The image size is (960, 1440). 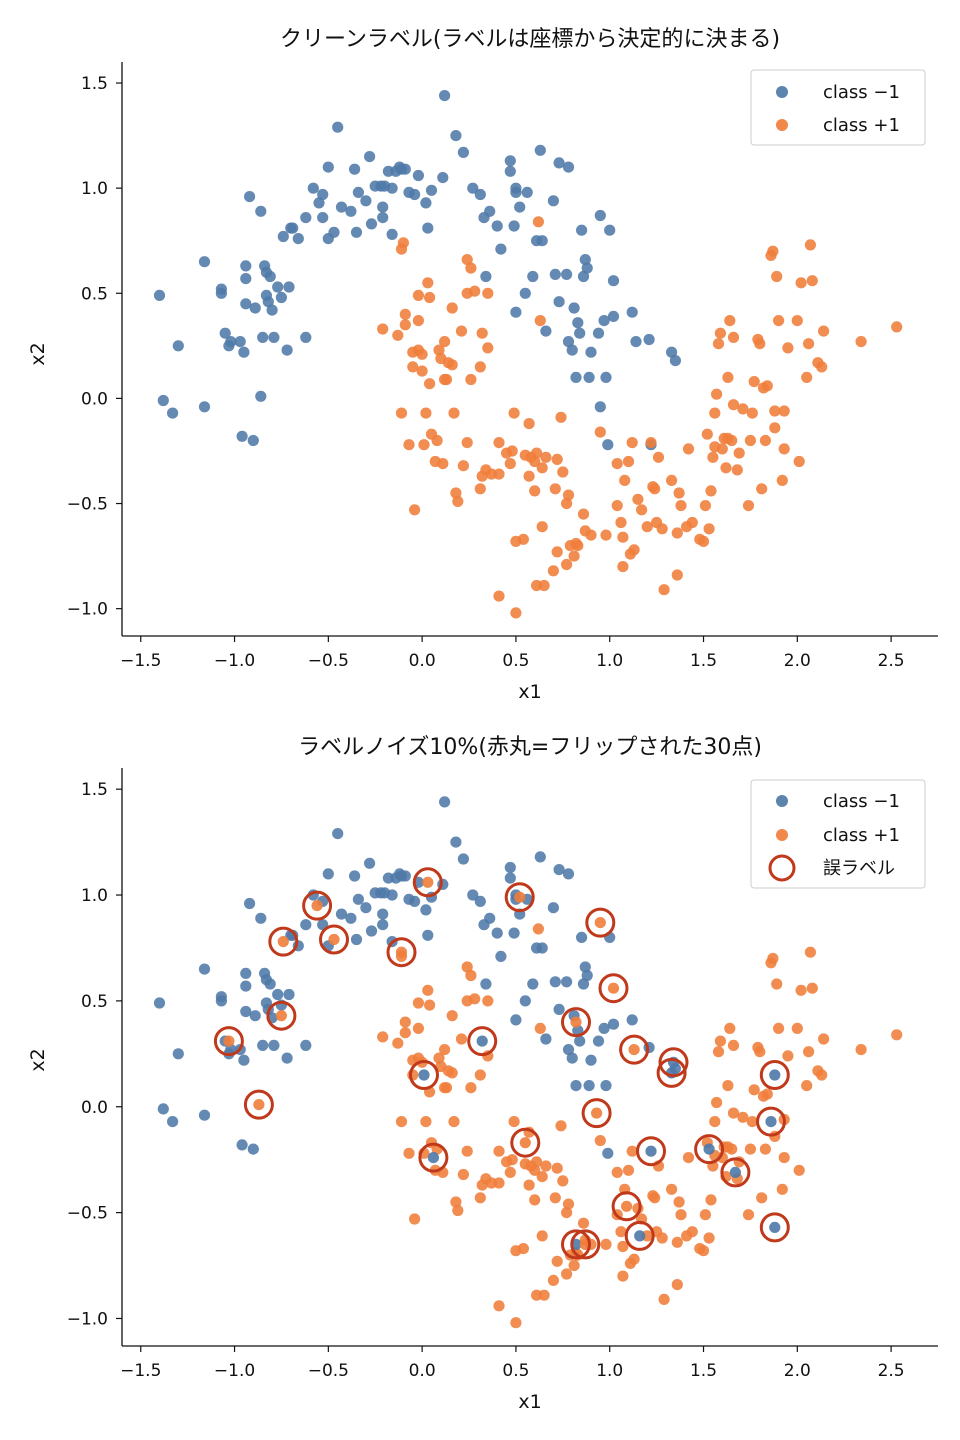 I want to click on x-tick-label: 0.0, so click(x=422, y=1371).